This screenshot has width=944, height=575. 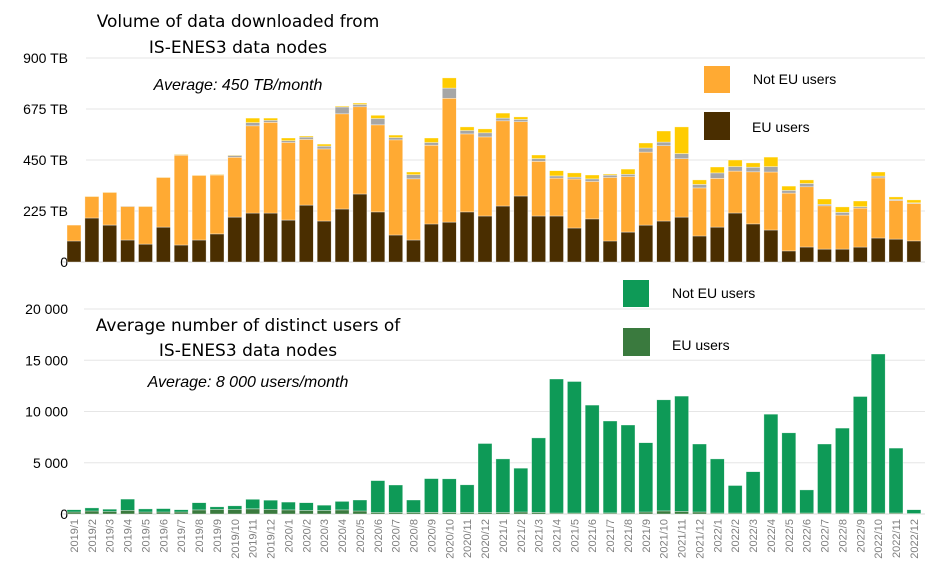 What do you see at coordinates (50, 463) in the screenshot?
I see `y-tick-label: 5 000` at bounding box center [50, 463].